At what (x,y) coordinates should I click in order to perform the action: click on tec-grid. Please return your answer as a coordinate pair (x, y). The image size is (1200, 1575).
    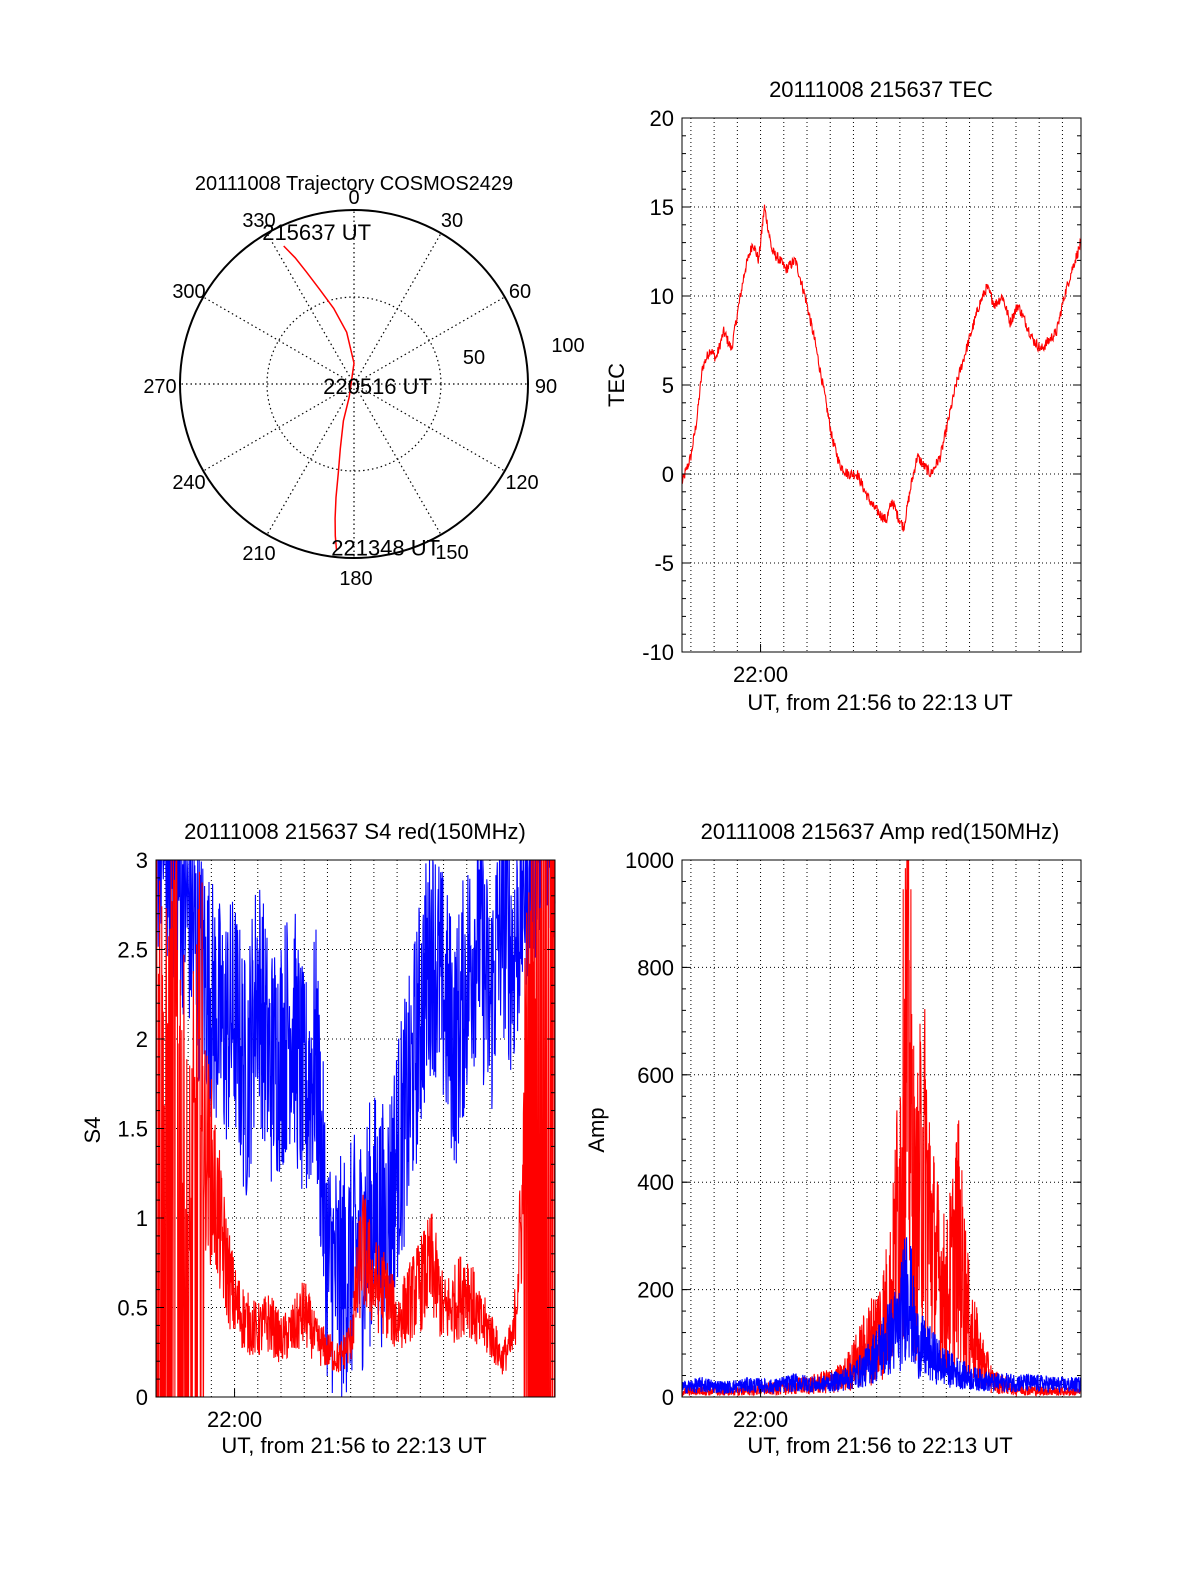
    Looking at the image, I should click on (881, 385).